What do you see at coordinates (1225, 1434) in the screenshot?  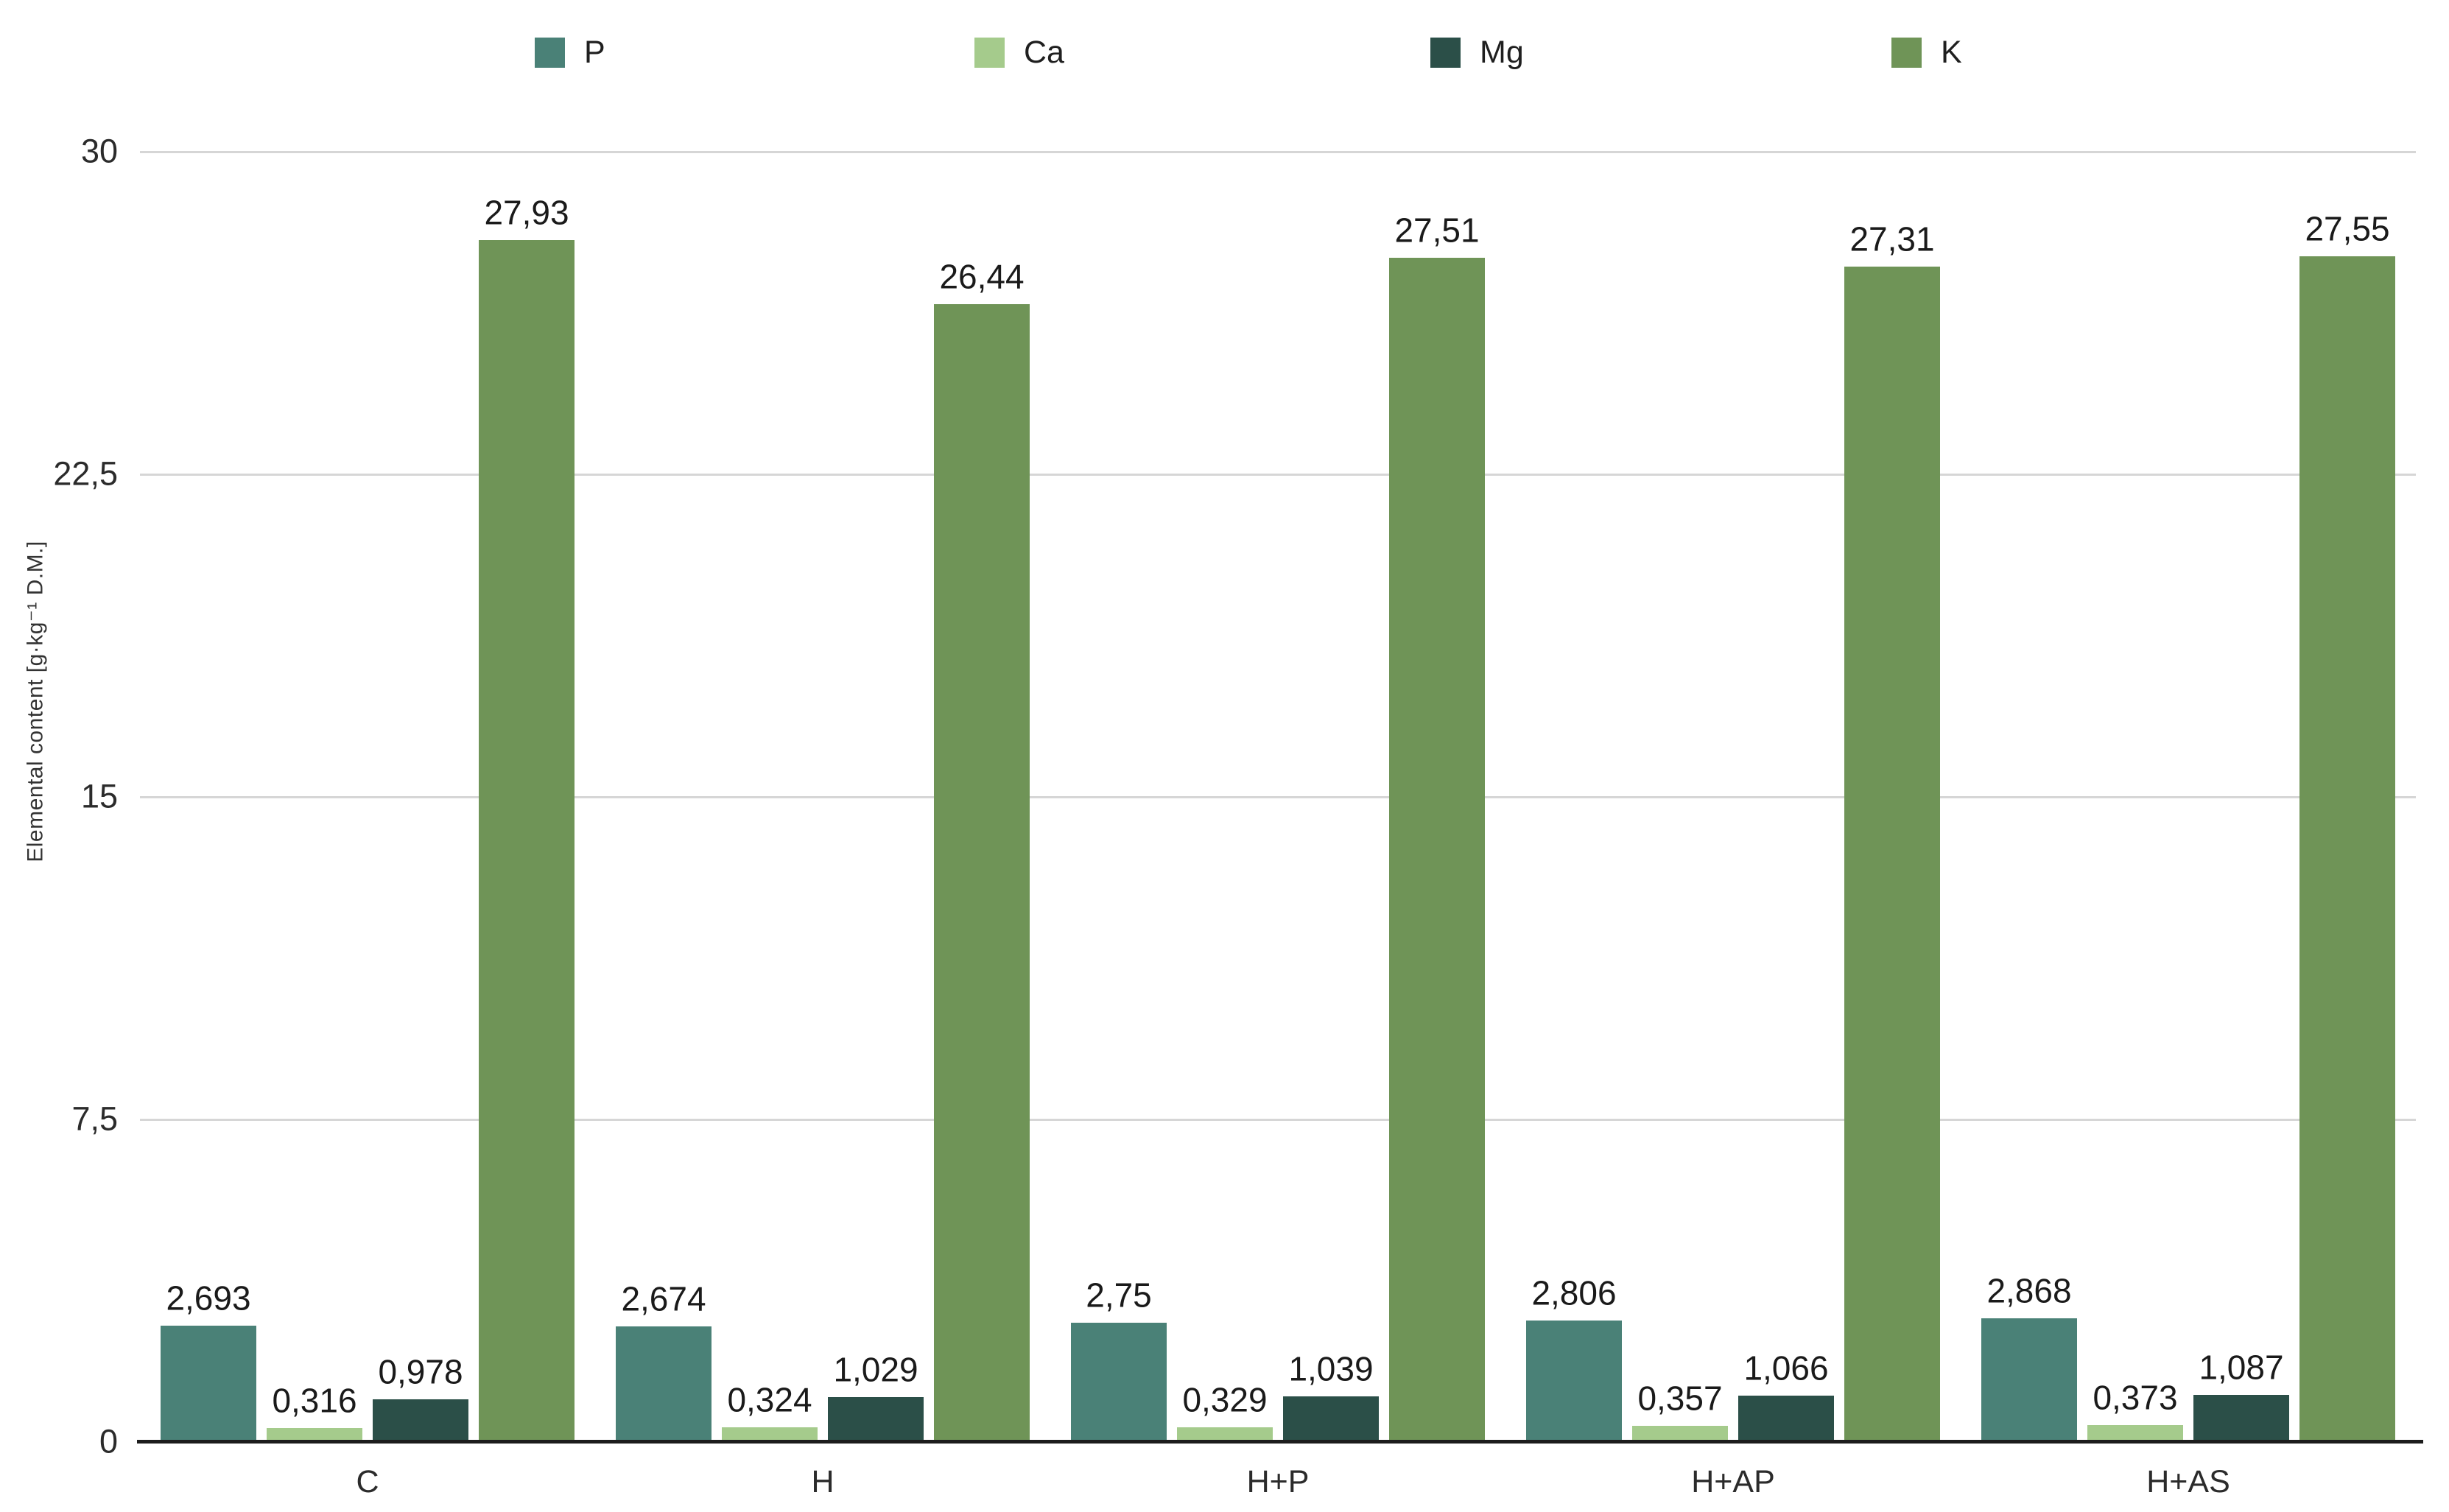 I see `bar-Ca-H+P` at bounding box center [1225, 1434].